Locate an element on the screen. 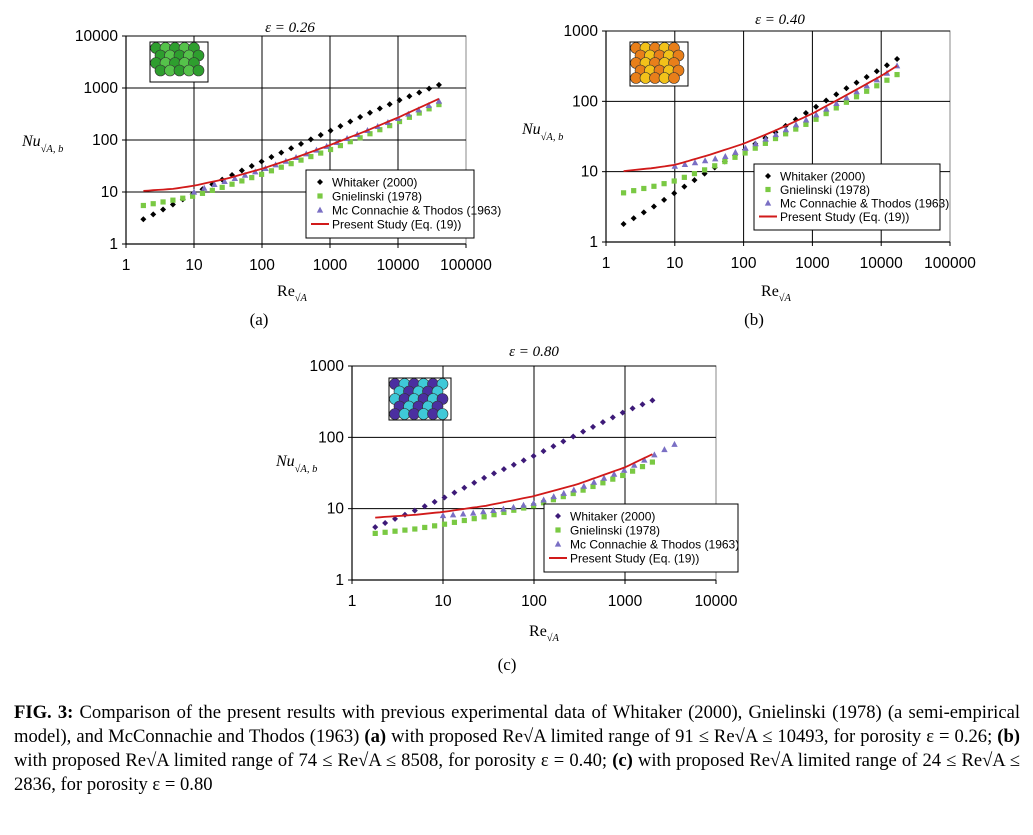 This screenshot has height=835, width=1033. chart-title: ε = 0.40 is located at coordinates (780, 20).